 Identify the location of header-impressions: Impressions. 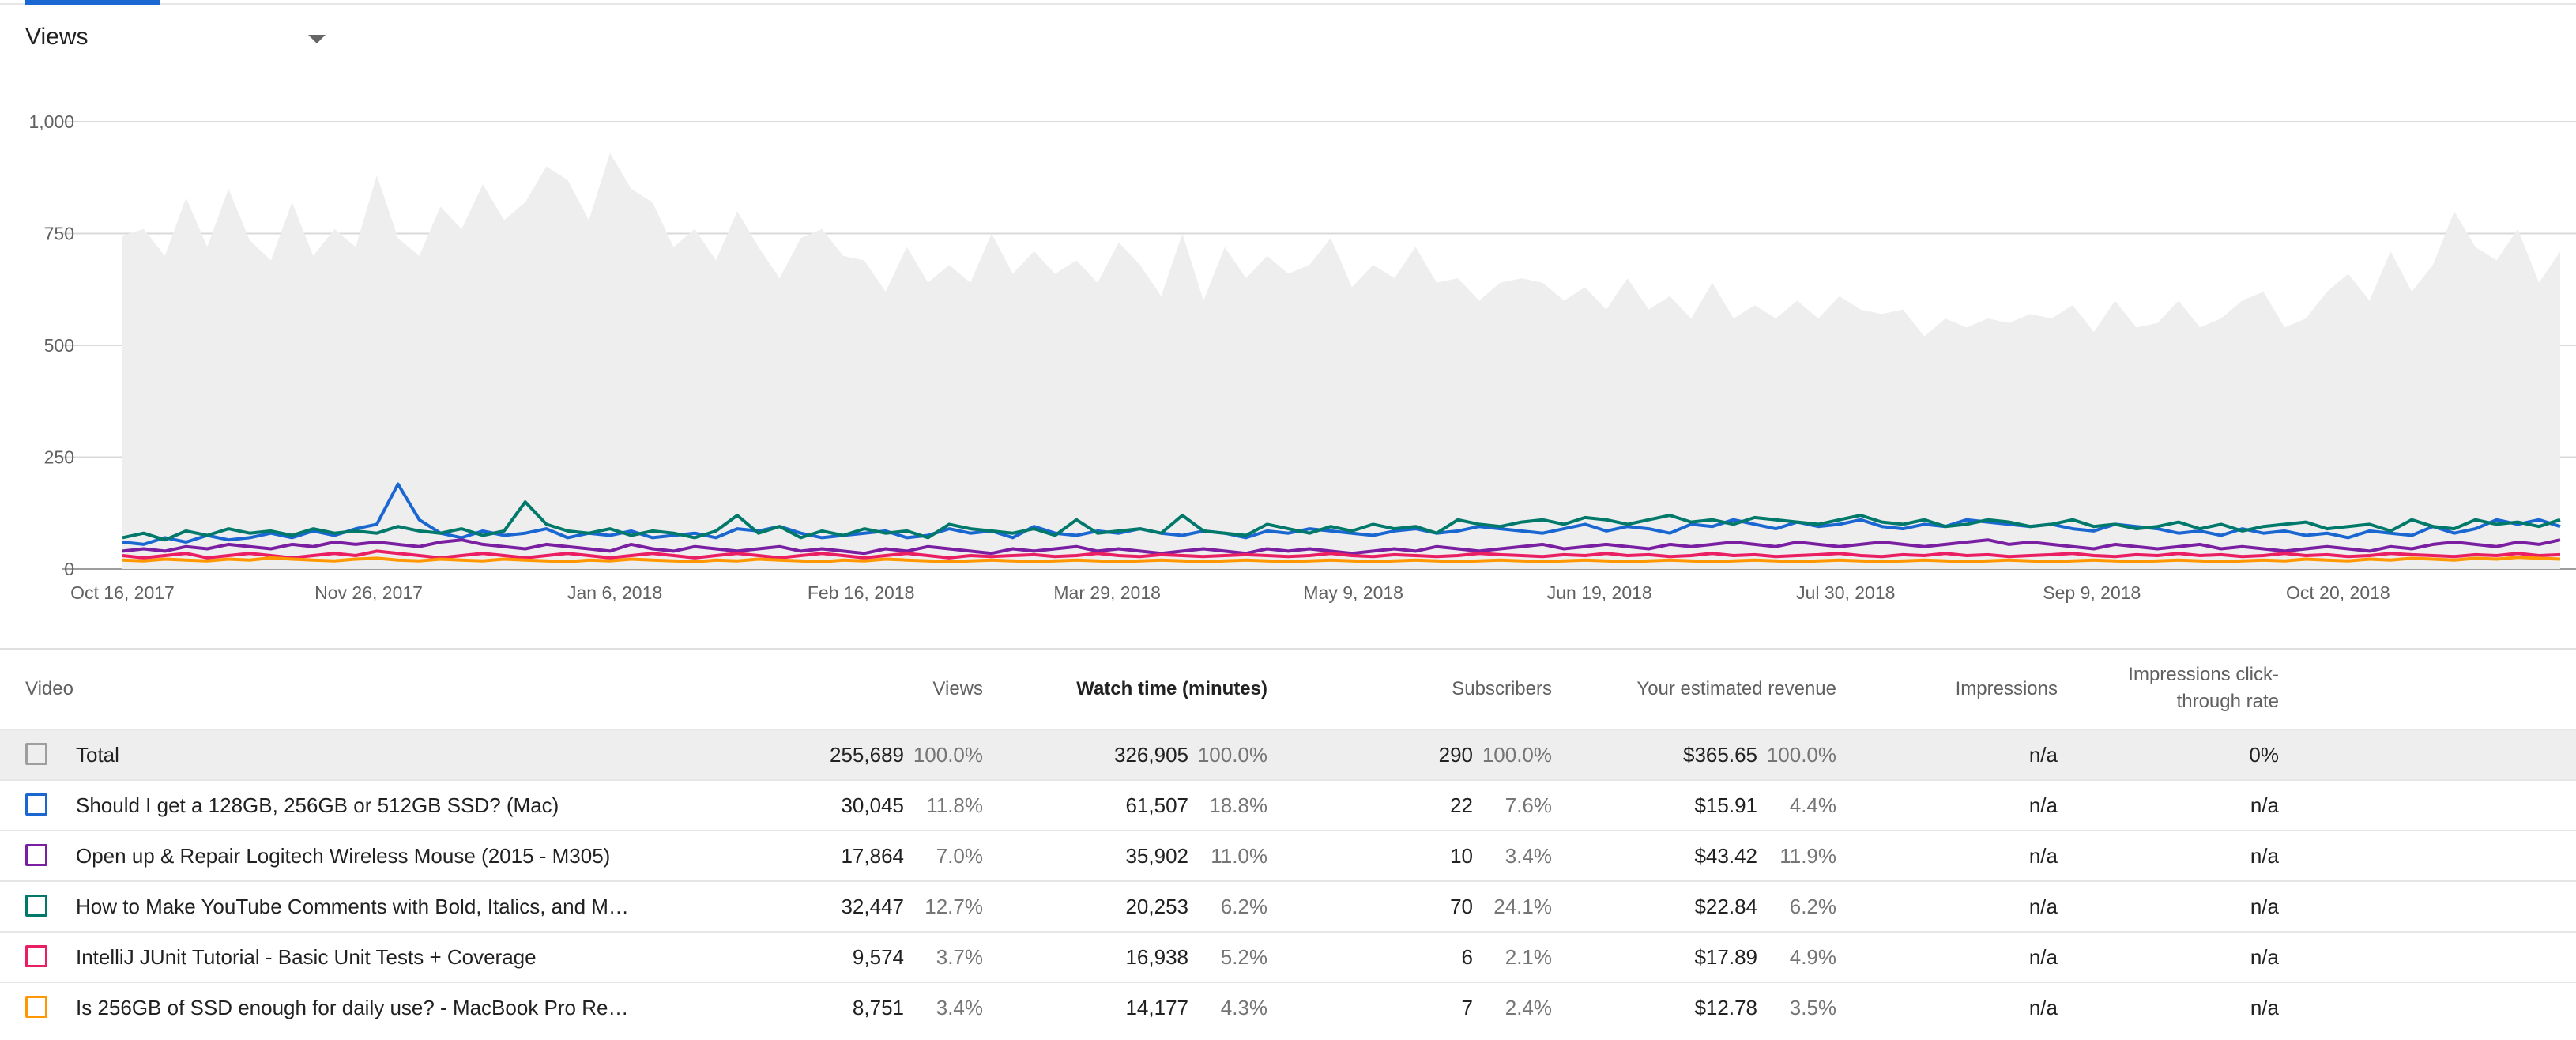
(2006, 688).